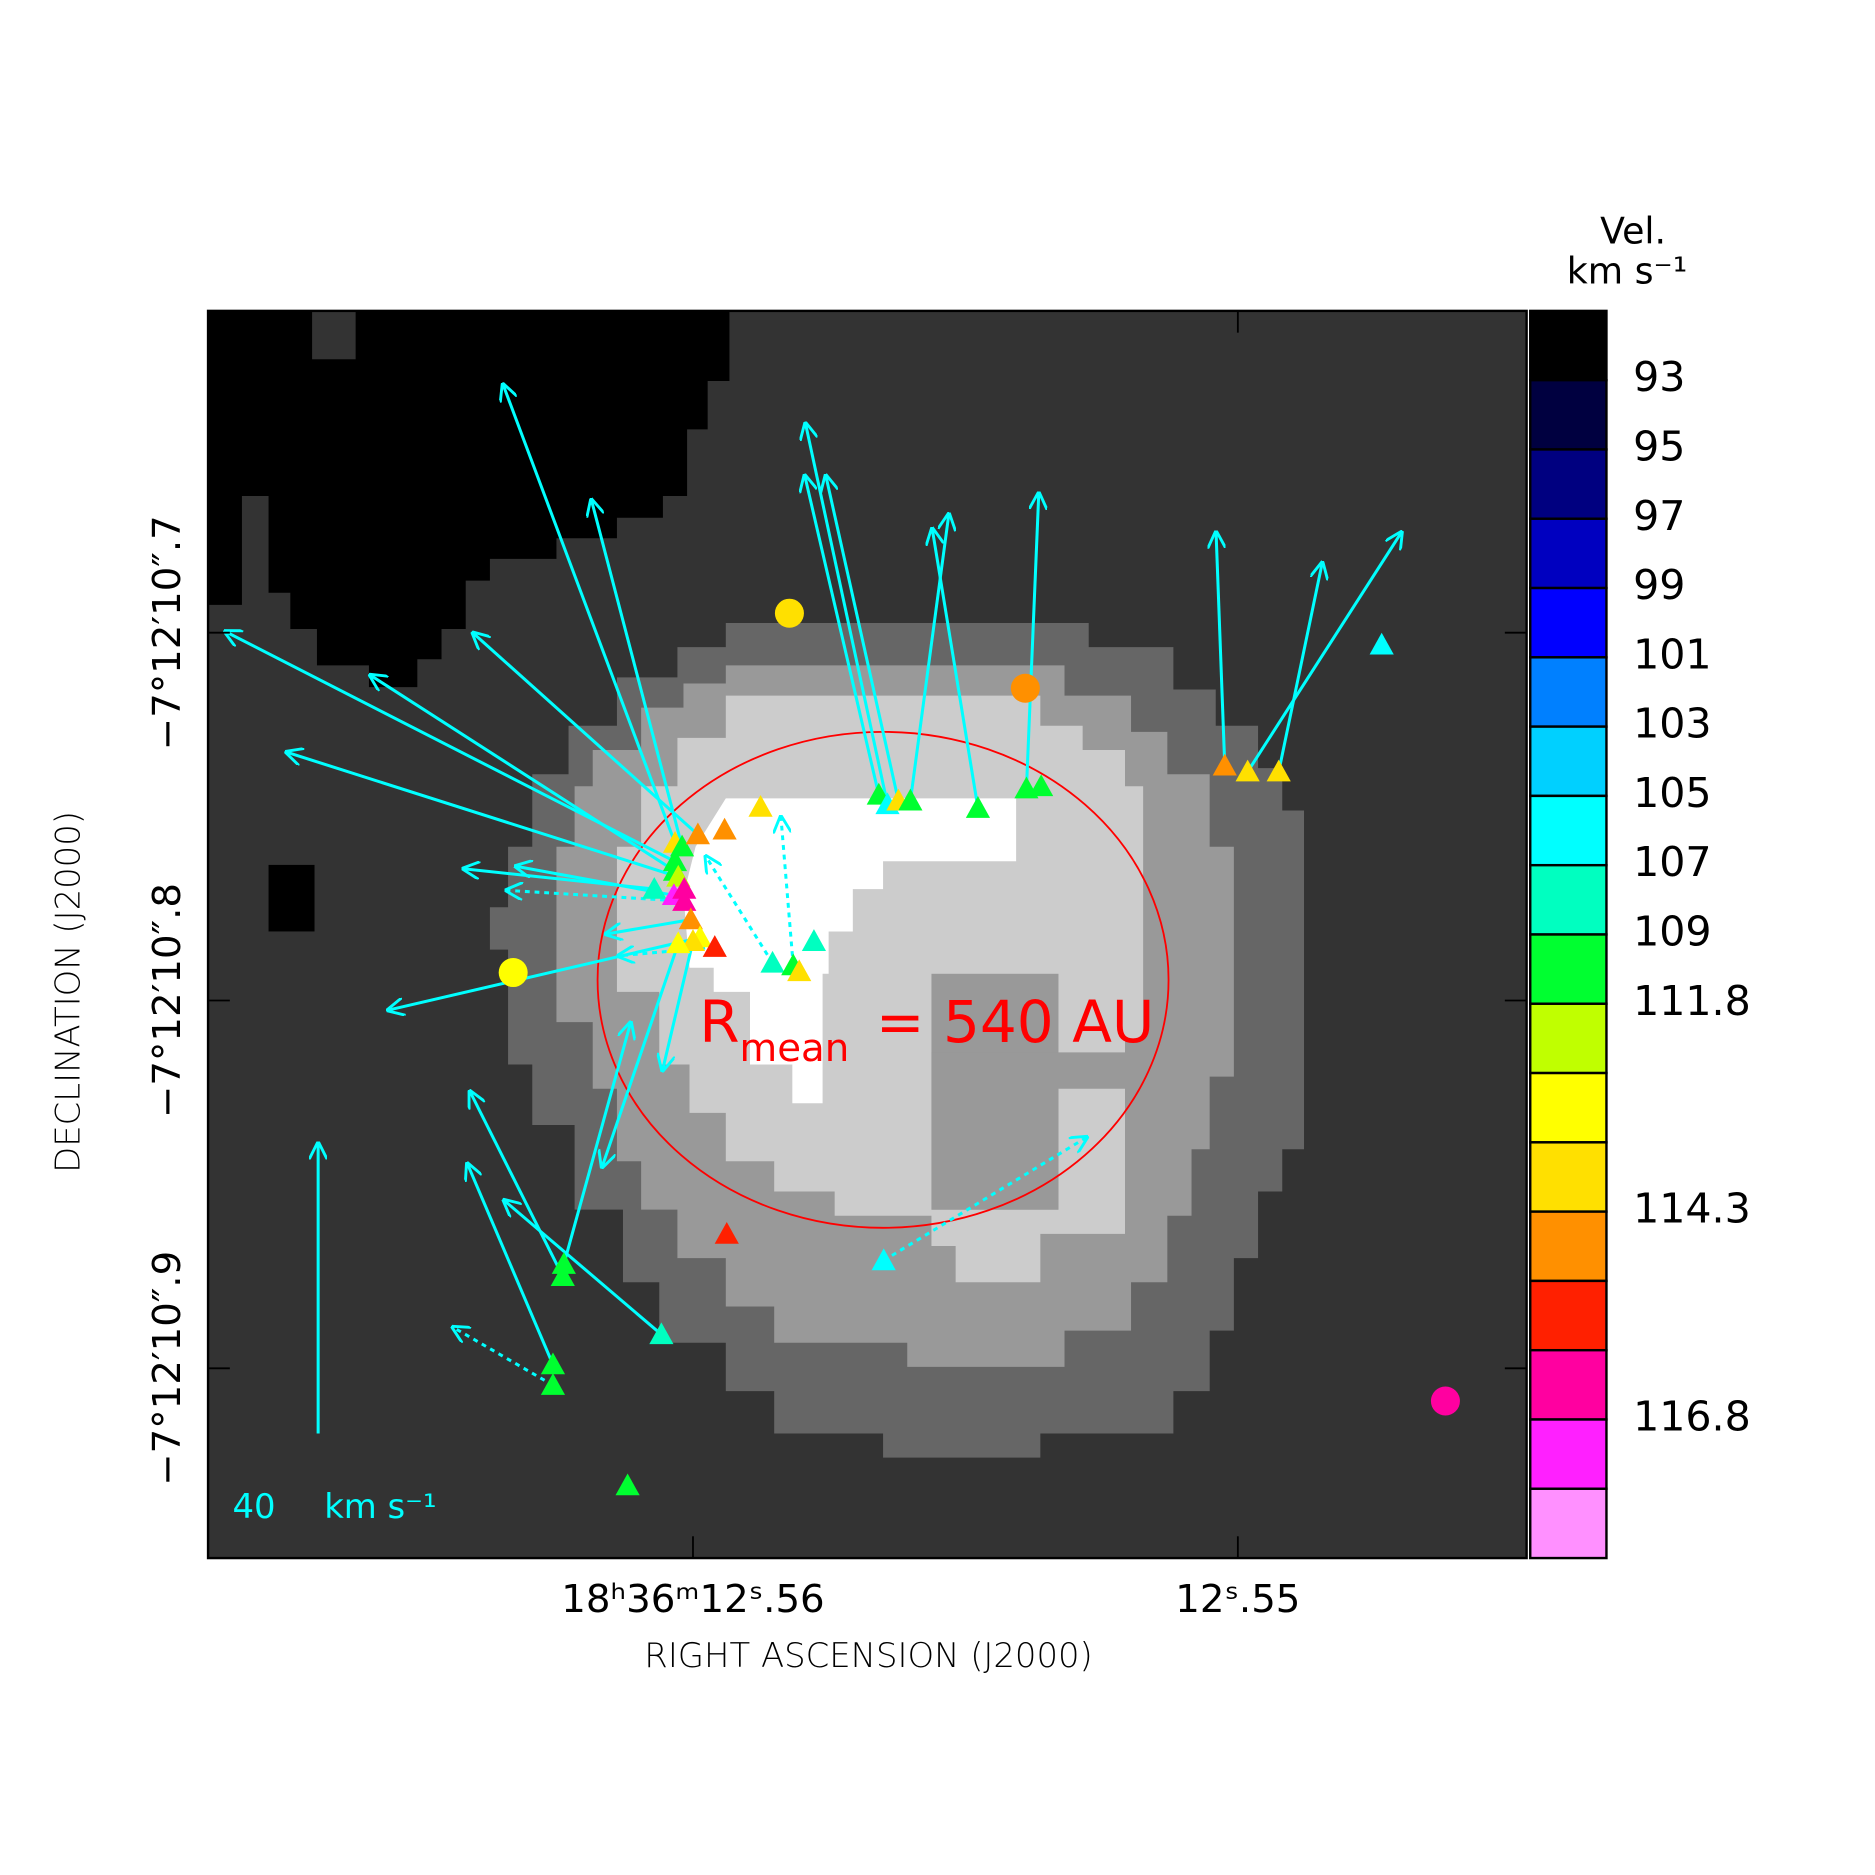  Describe the element at coordinates (167, 1368) in the screenshot. I see `y-tick-label: −7°12′10″.9` at that location.